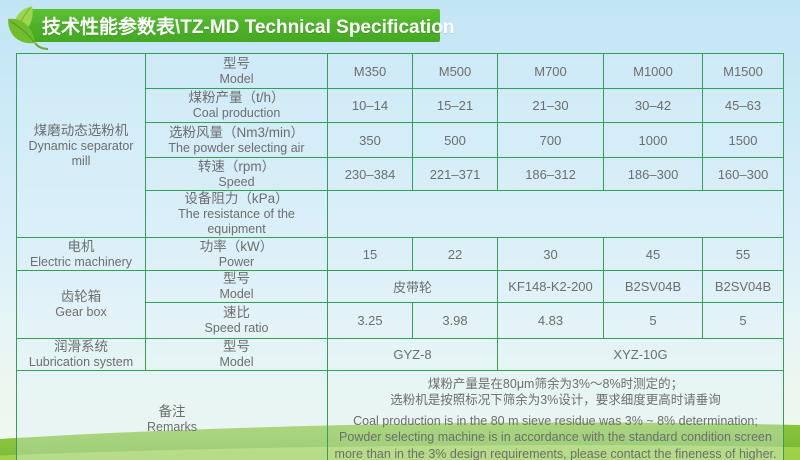 This screenshot has width=800, height=460. I want to click on param-speed-ratio: 速比 Speed ratio, so click(236, 320).